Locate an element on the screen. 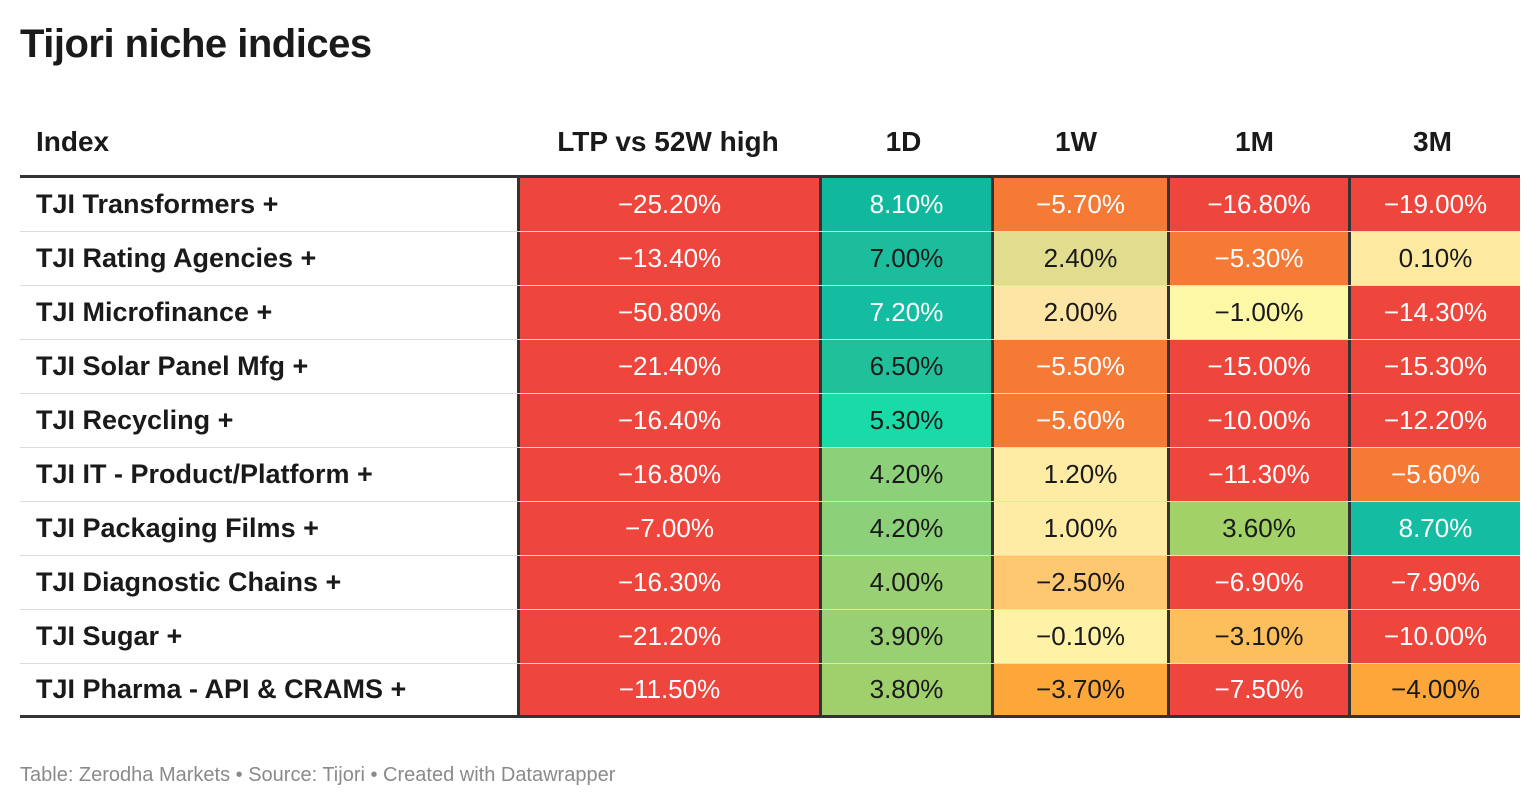 The width and height of the screenshot is (1540, 810). cell-1d: 7.20% is located at coordinates (905, 312).